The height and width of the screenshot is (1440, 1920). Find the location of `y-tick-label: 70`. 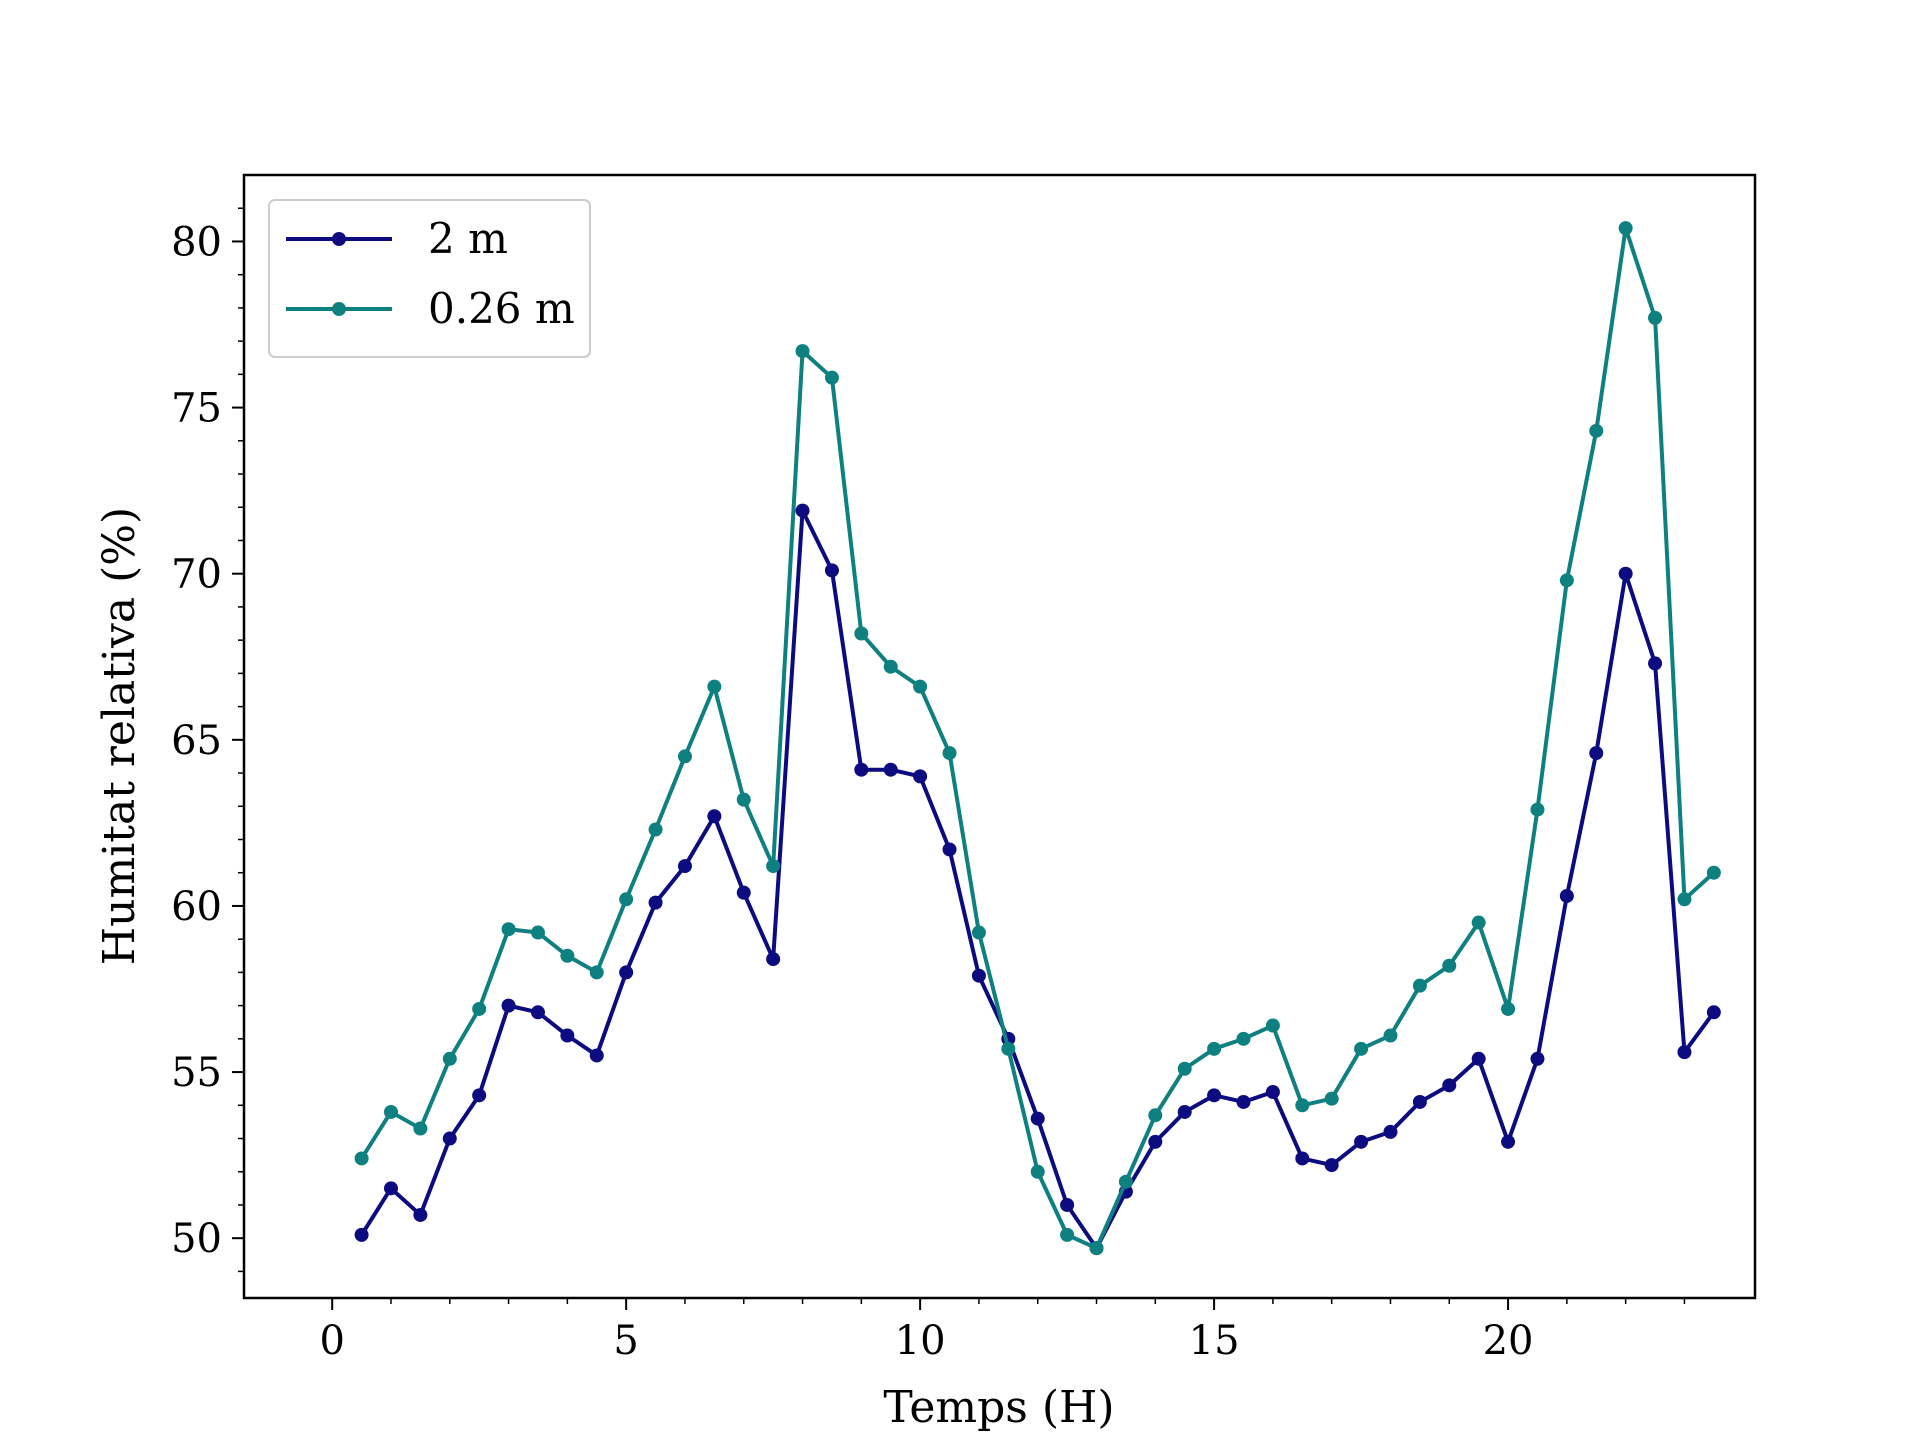

y-tick-label: 70 is located at coordinates (196, 575).